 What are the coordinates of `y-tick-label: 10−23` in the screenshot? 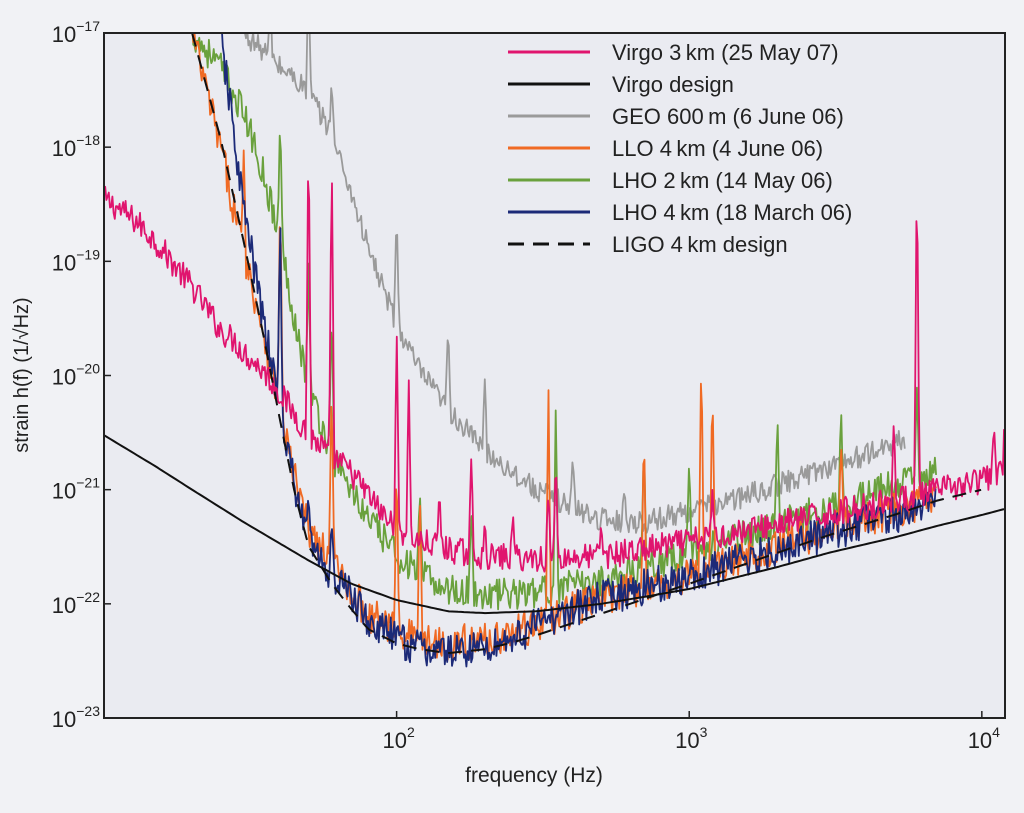 It's located at (76, 717).